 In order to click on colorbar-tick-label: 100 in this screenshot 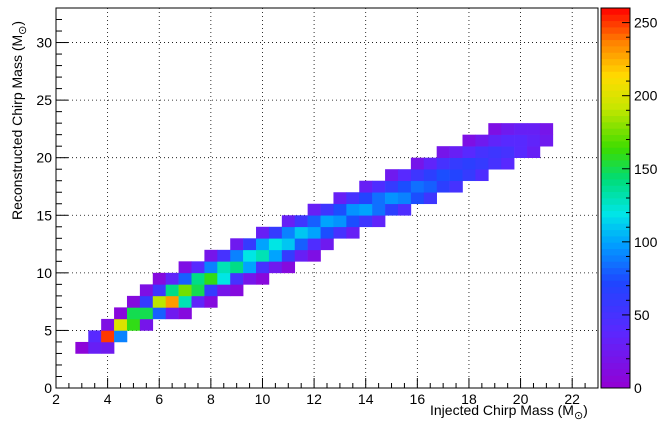, I will do `click(646, 242)`.